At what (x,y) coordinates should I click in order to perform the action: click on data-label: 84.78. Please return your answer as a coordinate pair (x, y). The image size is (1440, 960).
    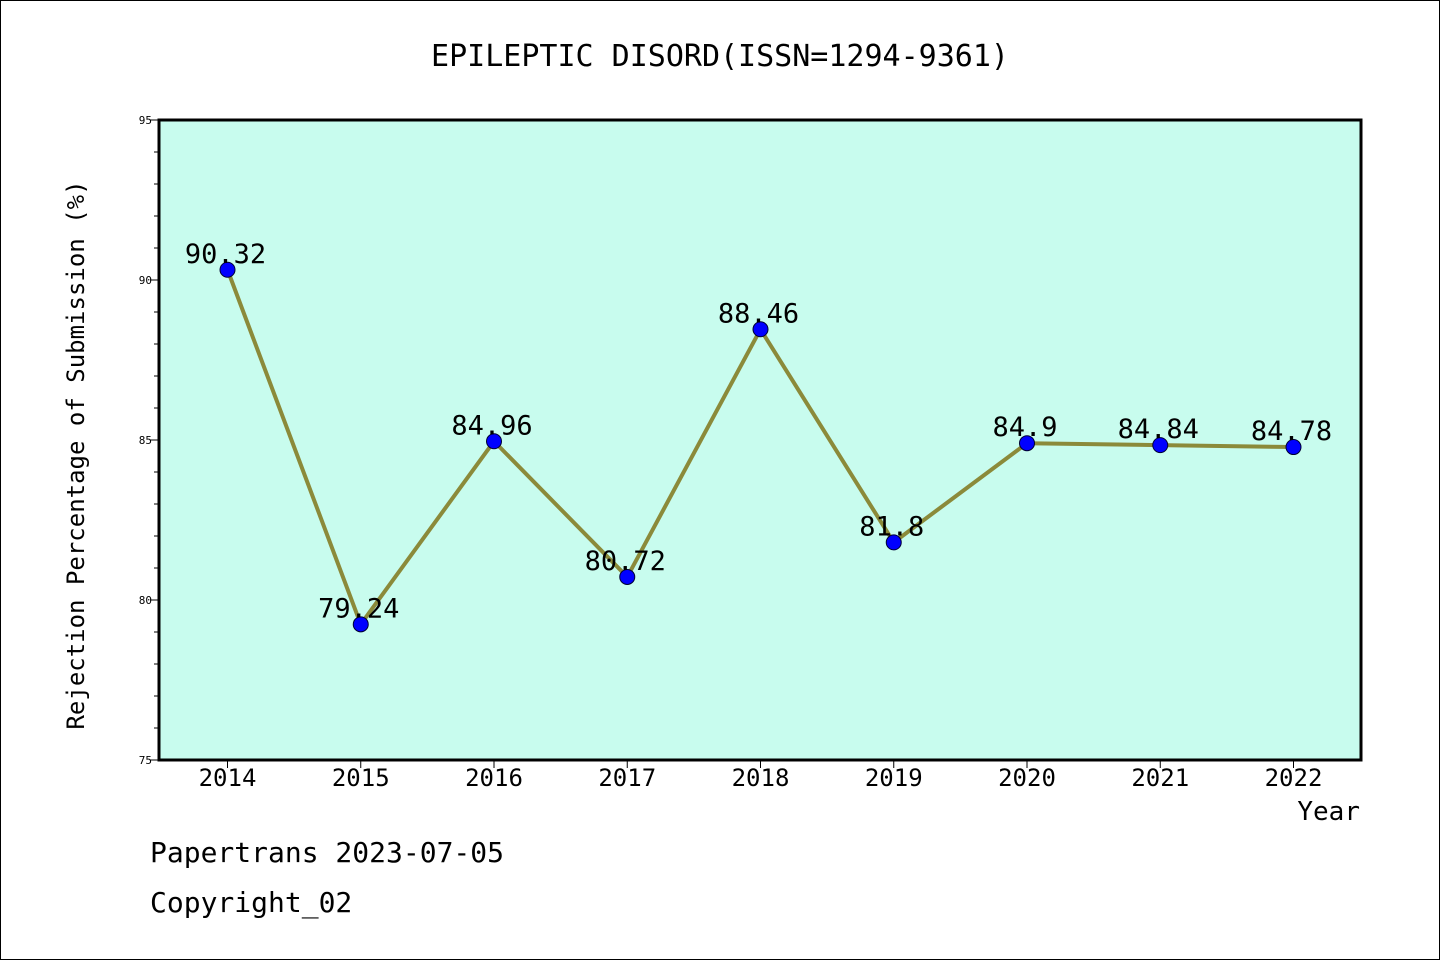
    Looking at the image, I should click on (1291, 431).